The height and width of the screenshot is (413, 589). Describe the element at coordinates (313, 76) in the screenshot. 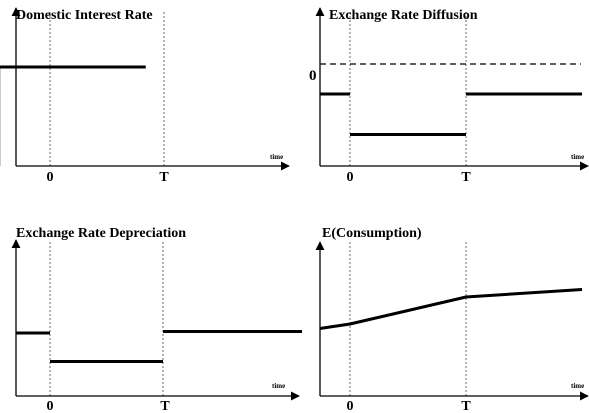

I see `zero-label: 0` at that location.